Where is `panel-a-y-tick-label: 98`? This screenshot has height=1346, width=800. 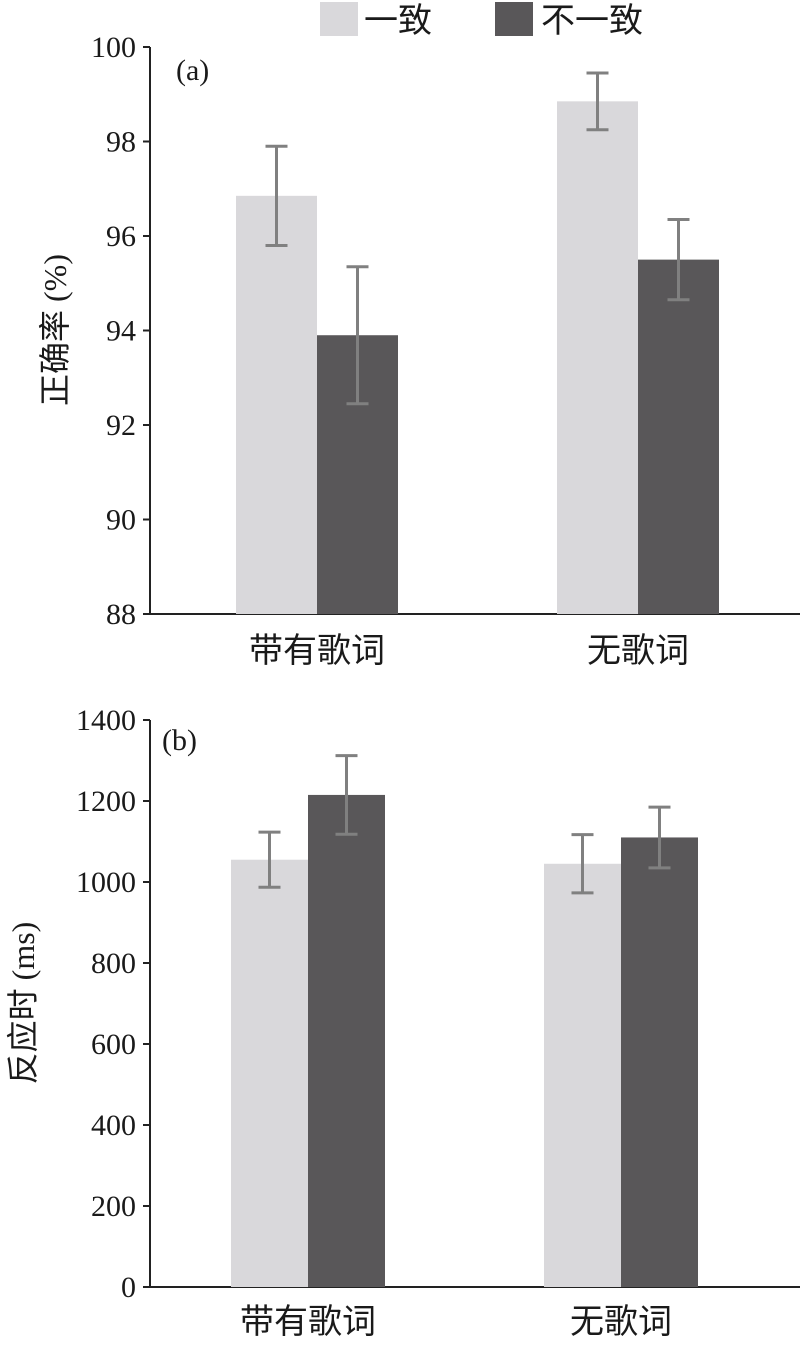
panel-a-y-tick-label: 98 is located at coordinates (121, 142).